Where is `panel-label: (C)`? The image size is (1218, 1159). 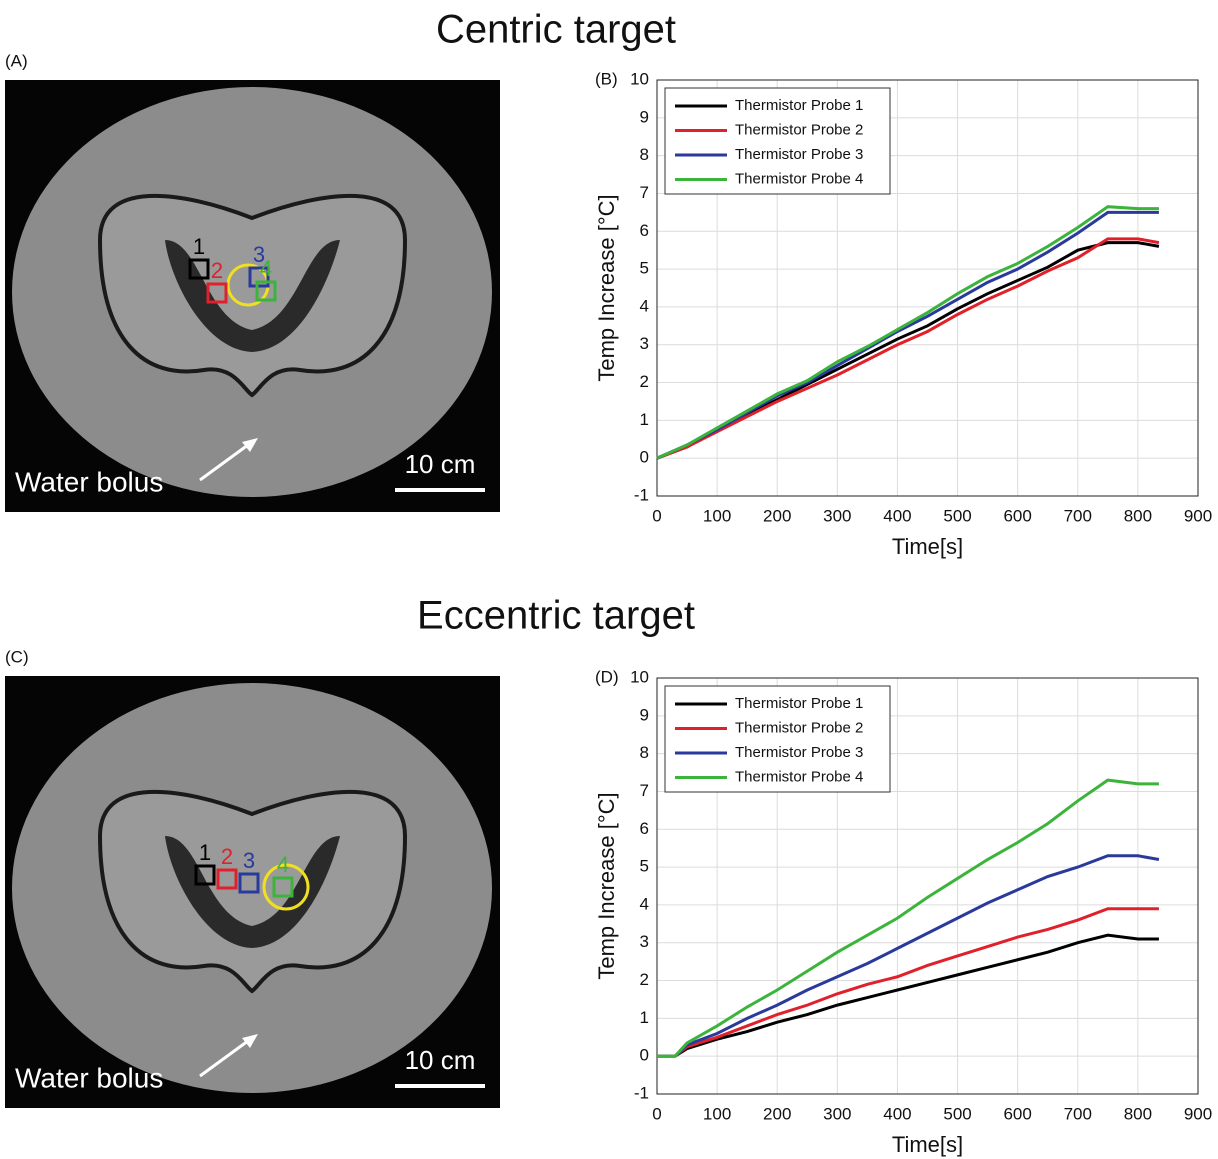 panel-label: (C) is located at coordinates (17, 656).